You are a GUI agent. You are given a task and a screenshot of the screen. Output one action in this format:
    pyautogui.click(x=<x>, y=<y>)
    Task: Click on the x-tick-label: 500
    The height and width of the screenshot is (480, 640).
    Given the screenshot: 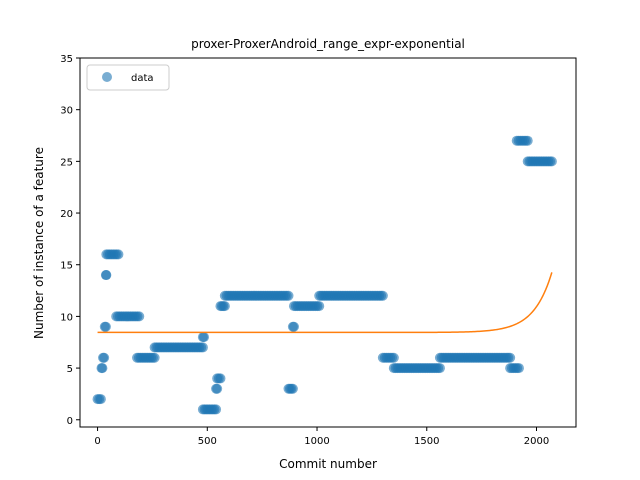 What is the action you would take?
    pyautogui.click(x=207, y=441)
    